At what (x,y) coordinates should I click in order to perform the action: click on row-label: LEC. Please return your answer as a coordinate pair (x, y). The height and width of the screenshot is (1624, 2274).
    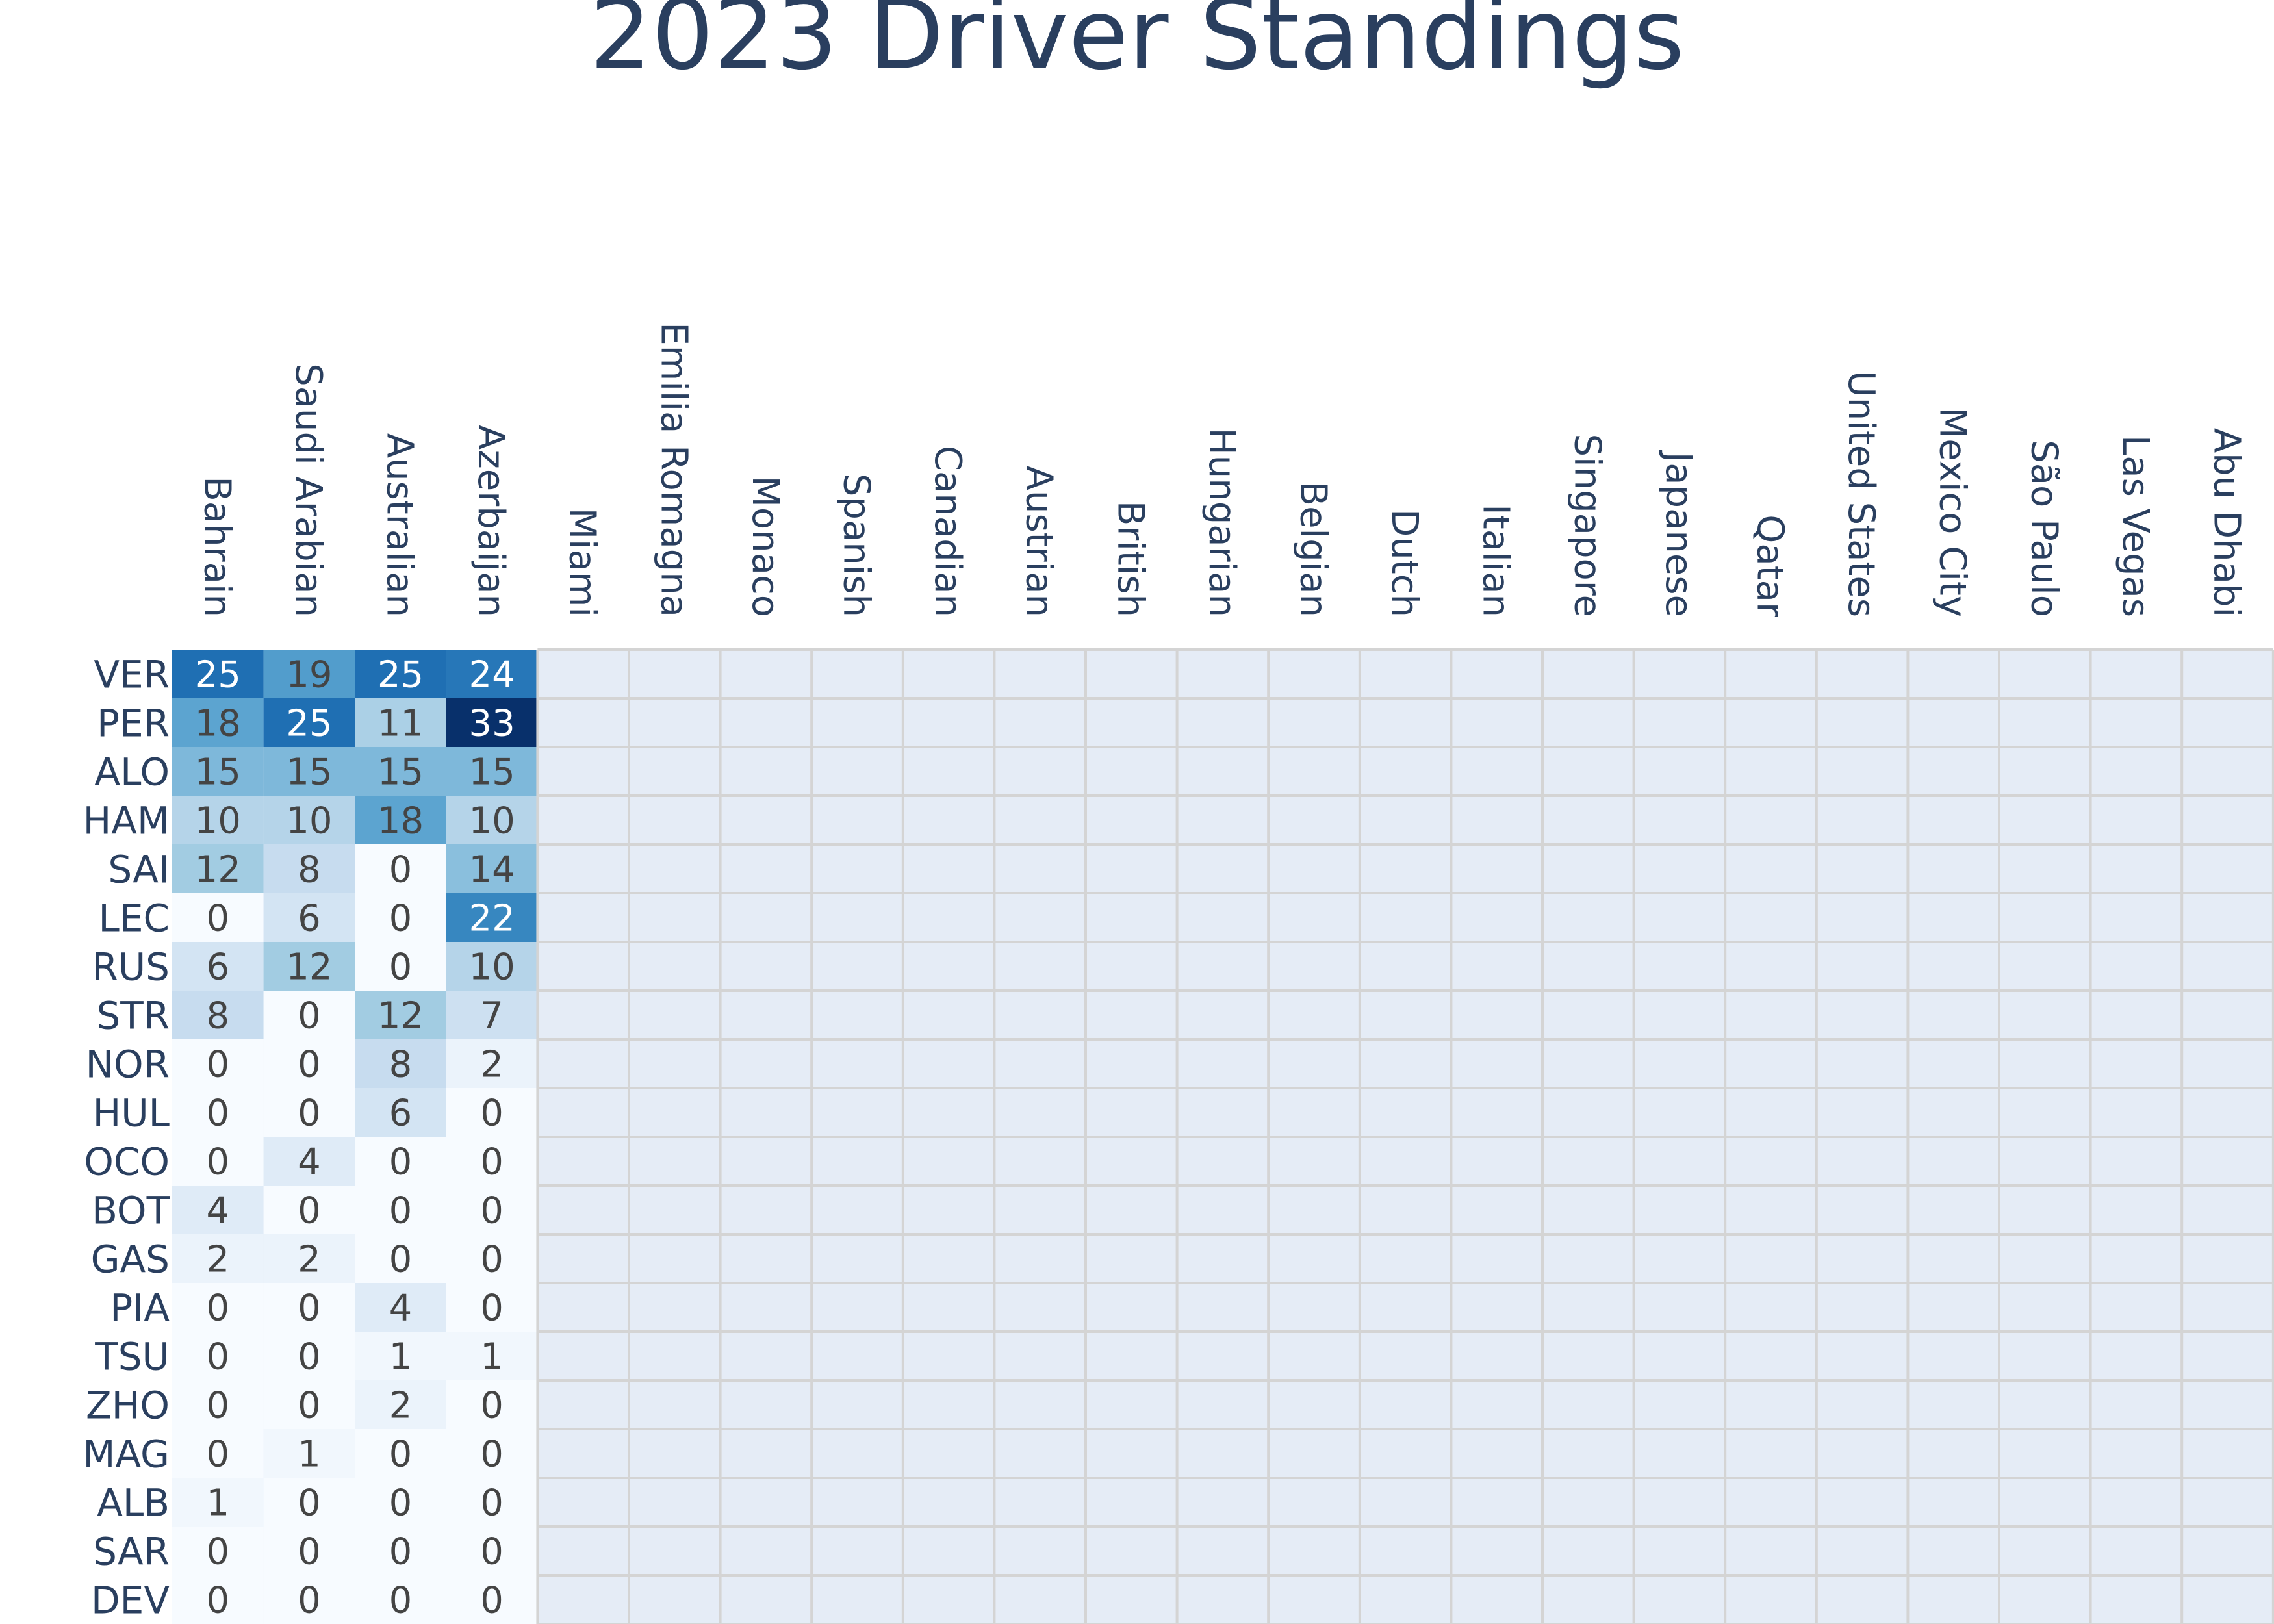
    Looking at the image, I should click on (134, 918).